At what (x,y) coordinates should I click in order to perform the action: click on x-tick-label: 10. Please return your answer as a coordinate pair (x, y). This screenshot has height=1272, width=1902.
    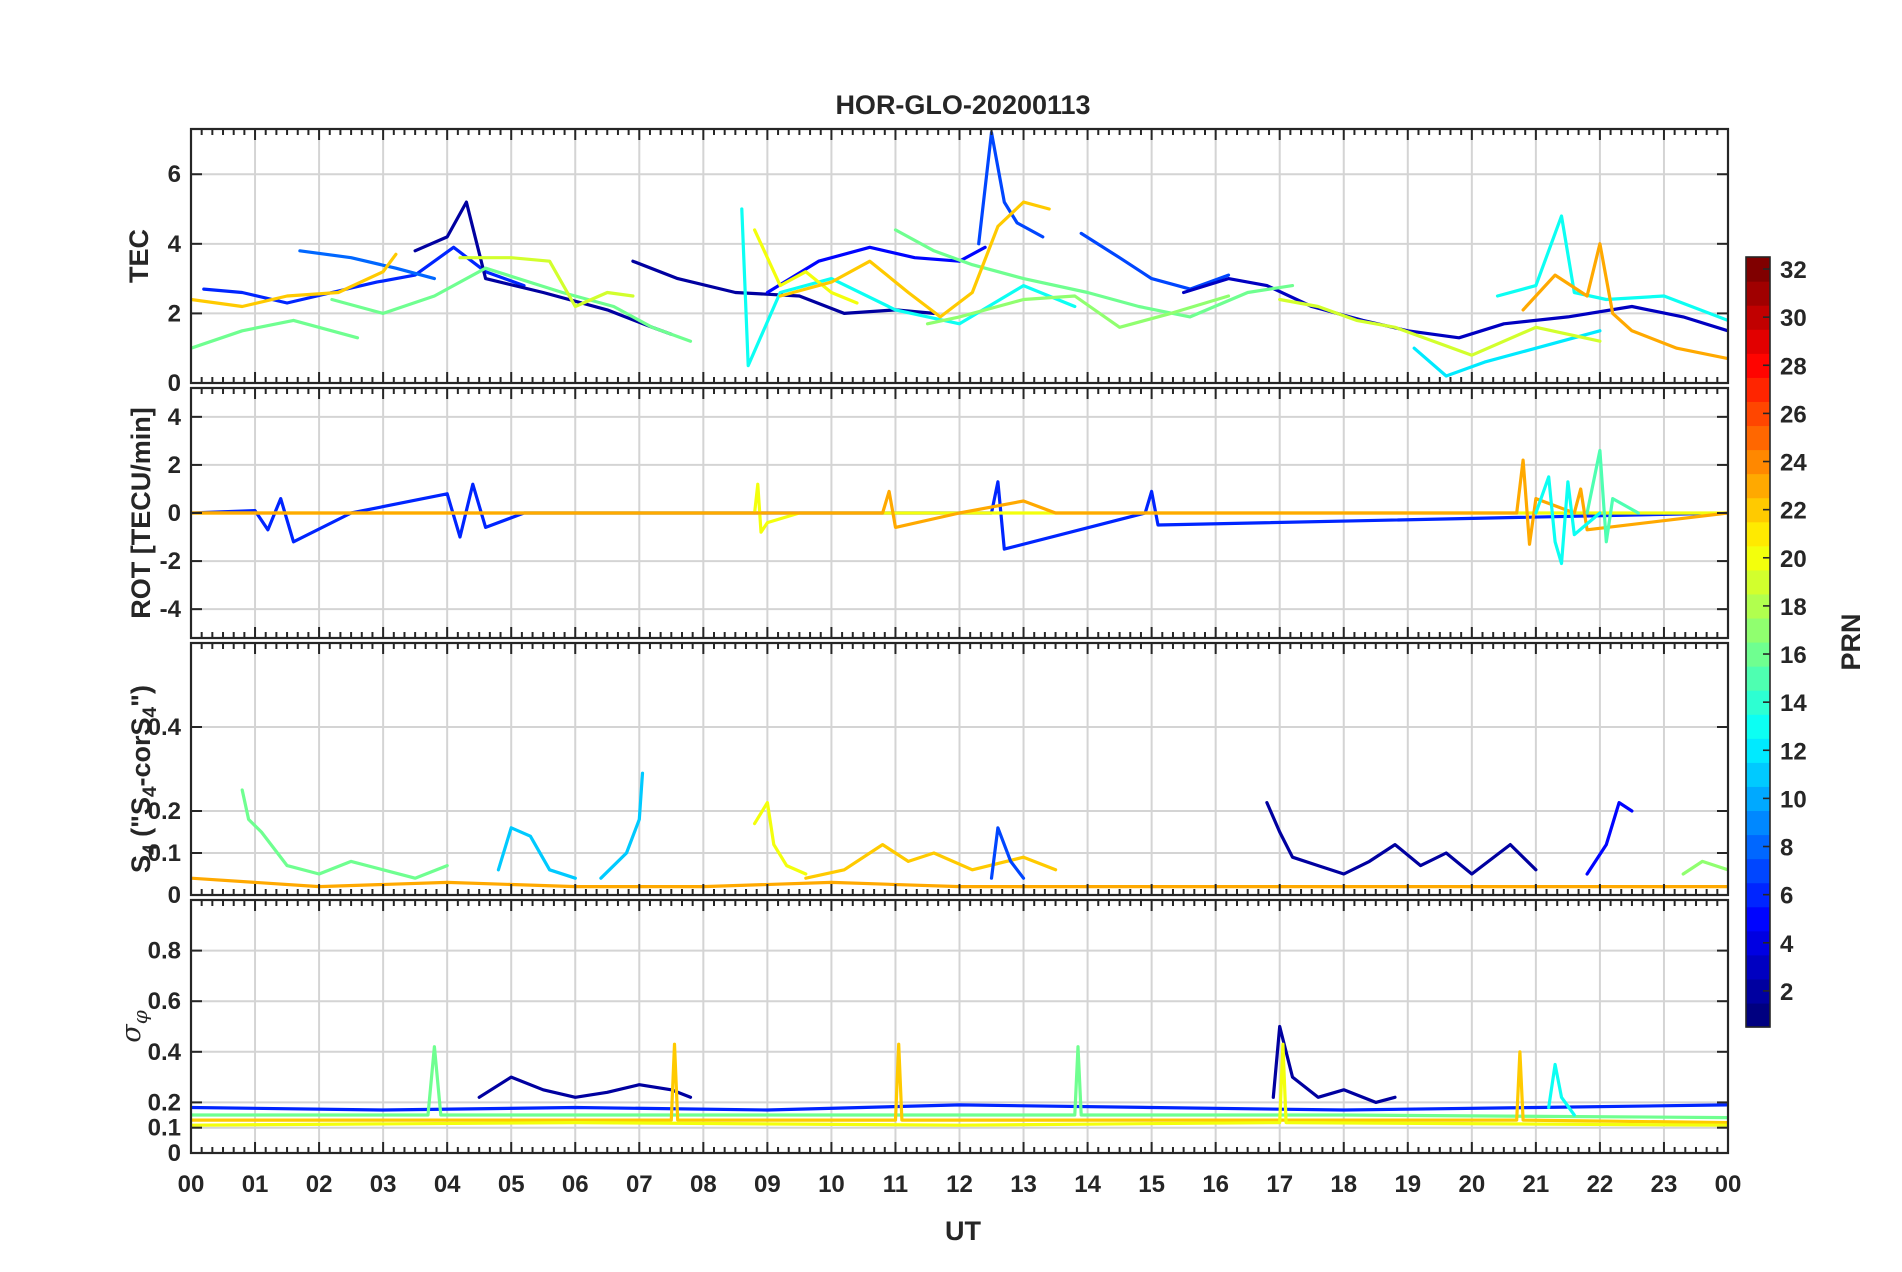
    Looking at the image, I should click on (831, 1184).